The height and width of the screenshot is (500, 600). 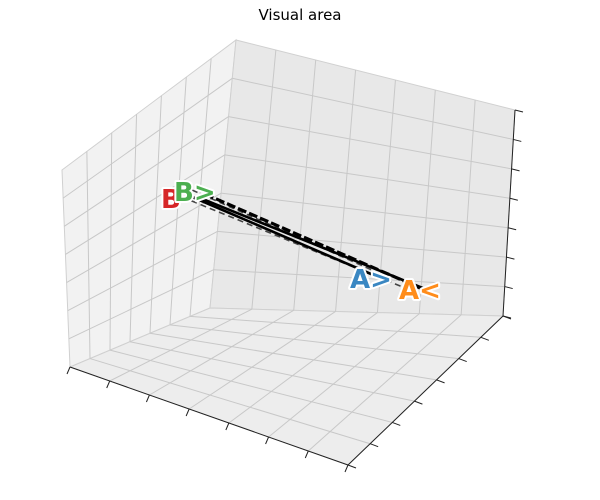 What do you see at coordinates (509, 213) in the screenshot?
I see `z-axis-line` at bounding box center [509, 213].